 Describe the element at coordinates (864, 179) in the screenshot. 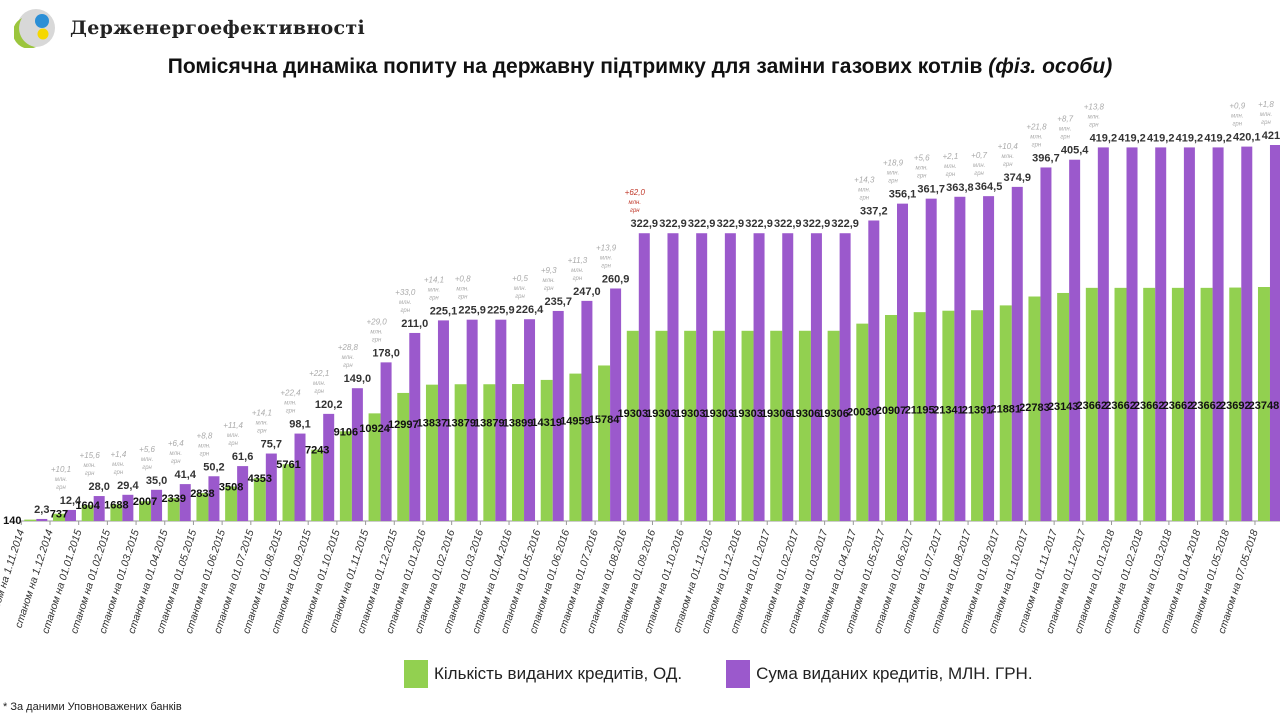

I see `annotation-value: +14,3` at that location.